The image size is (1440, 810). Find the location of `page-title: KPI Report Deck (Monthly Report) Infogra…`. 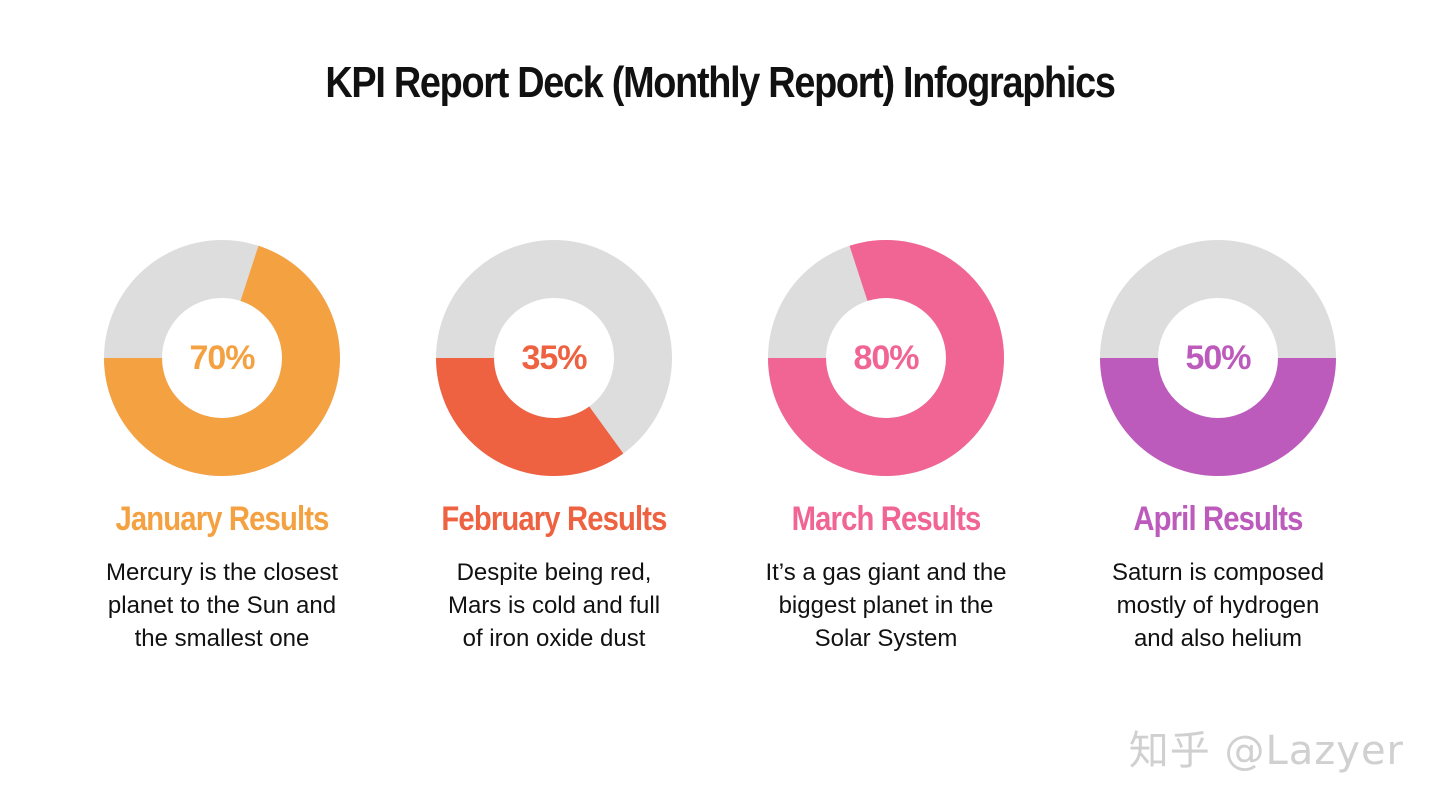

page-title: KPI Report Deck (Monthly Report) Infogra… is located at coordinates (720, 82).